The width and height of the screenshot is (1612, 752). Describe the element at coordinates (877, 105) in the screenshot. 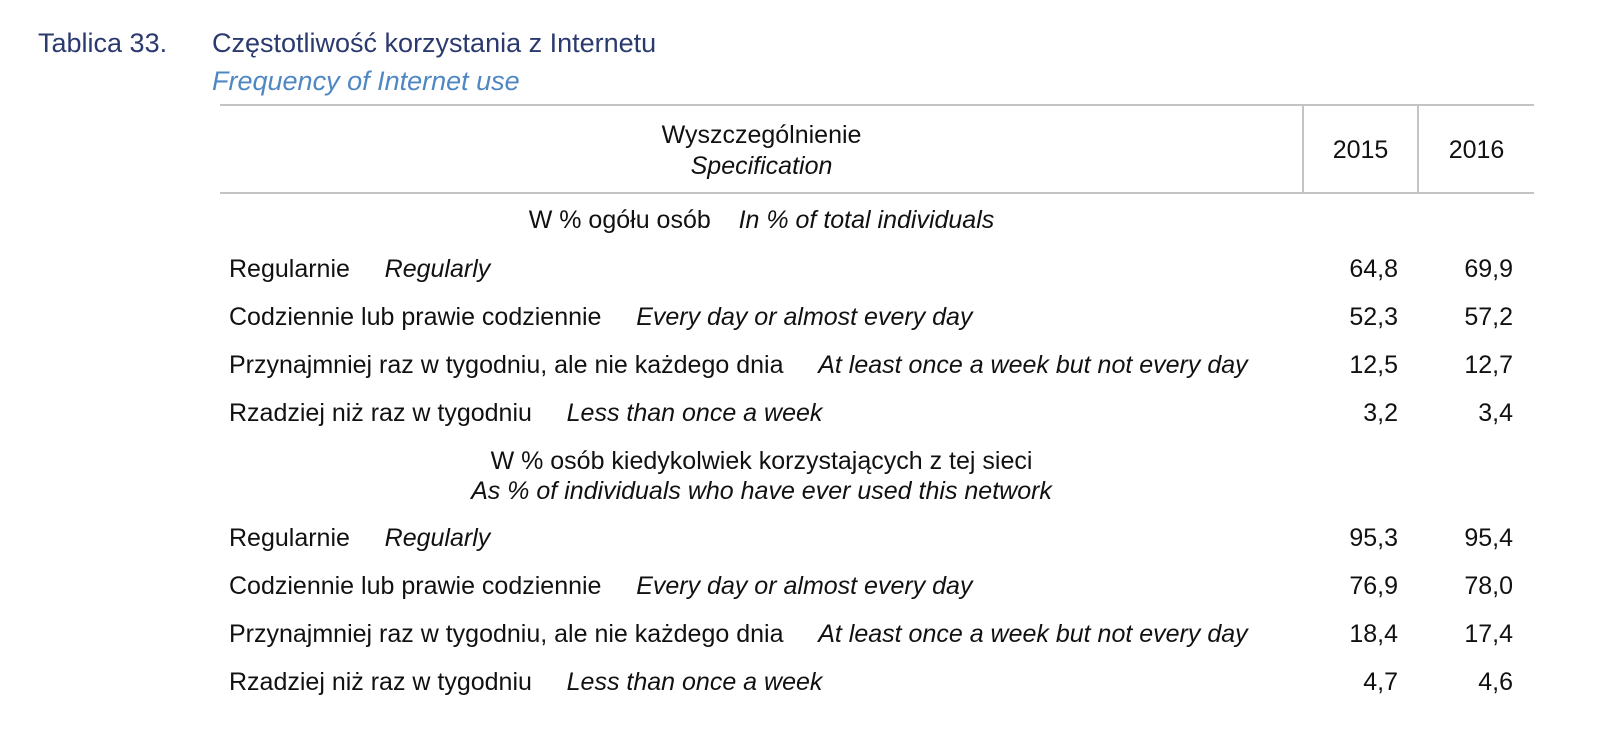

I see `table-top-rule` at that location.